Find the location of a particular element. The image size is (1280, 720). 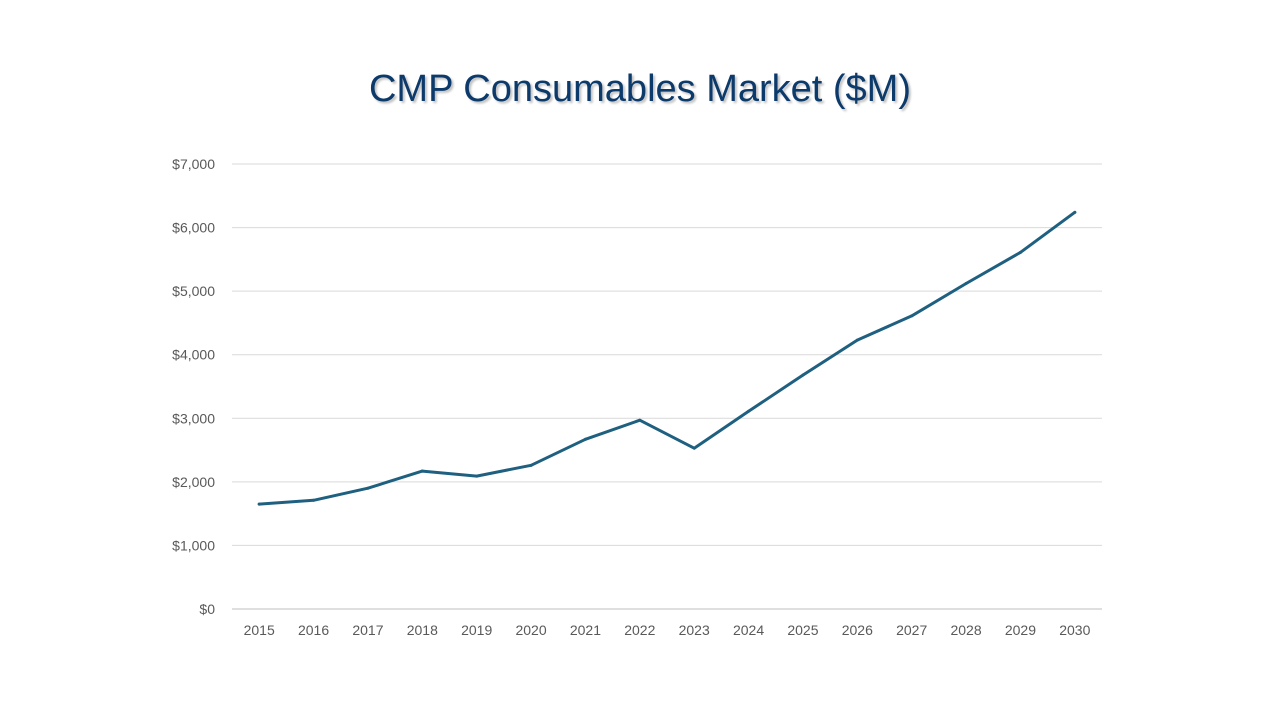

x-tick-label: 2017 is located at coordinates (367, 630).